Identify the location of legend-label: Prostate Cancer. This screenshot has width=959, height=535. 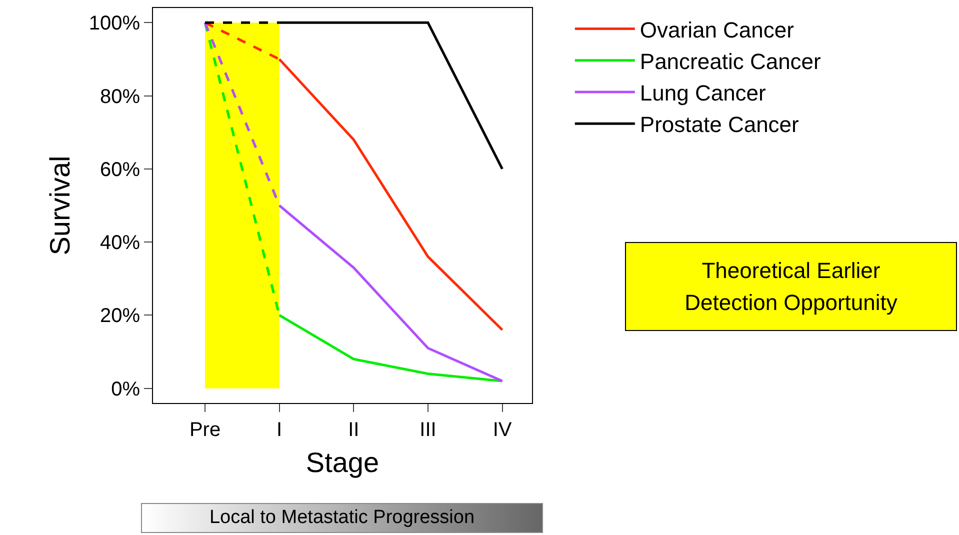
(719, 125).